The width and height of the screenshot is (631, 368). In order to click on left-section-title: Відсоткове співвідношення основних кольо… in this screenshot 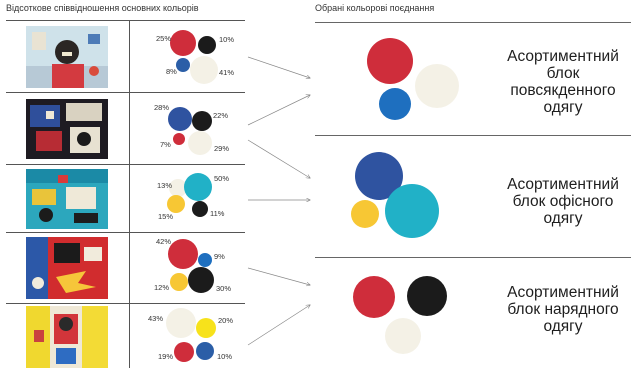, I will do `click(102, 8)`.